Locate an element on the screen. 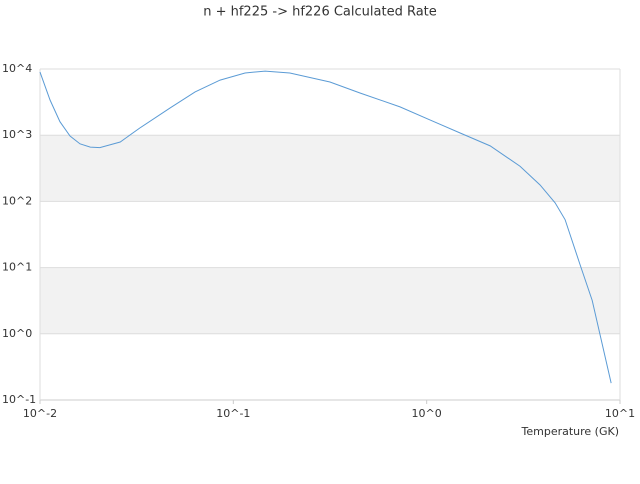  x-axis-label: Temperature (GK) is located at coordinates (570, 431).